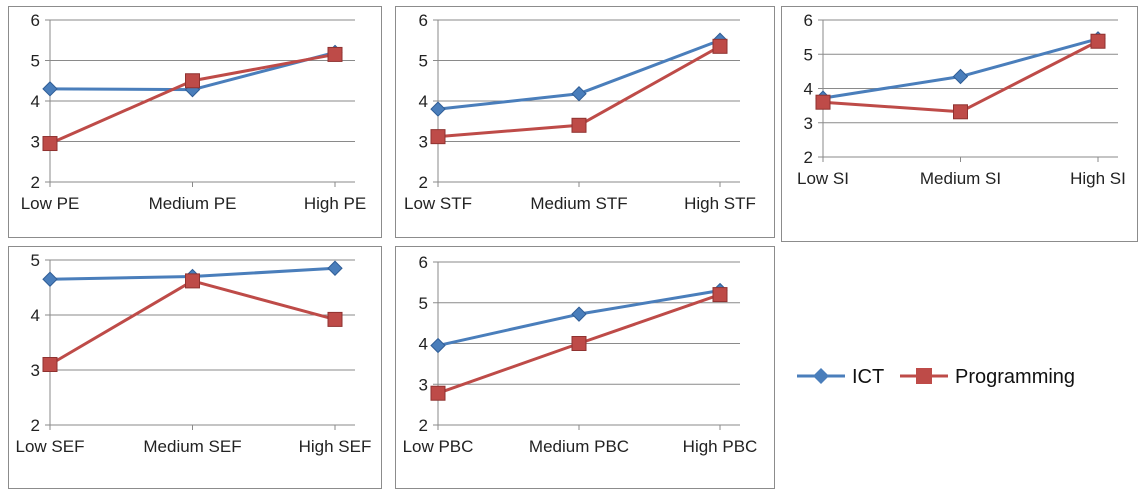 The width and height of the screenshot is (1138, 489). Describe the element at coordinates (960, 178) in the screenshot. I see `x-tick-label: Medium SI` at that location.